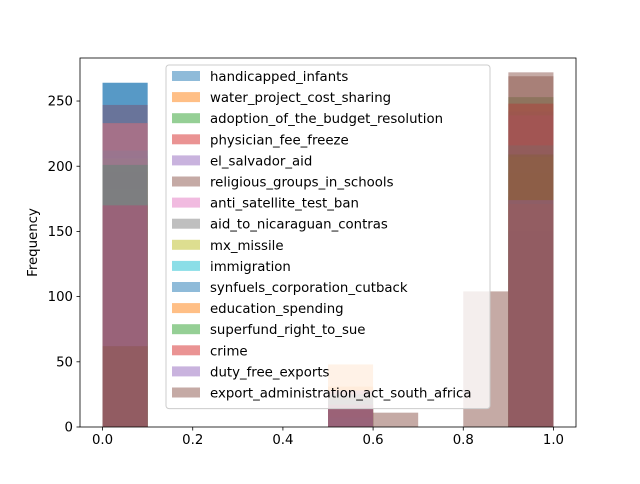 This screenshot has height=484, width=640. Describe the element at coordinates (247, 246) in the screenshot. I see `legend-label-mx_missile: mx_missile` at that location.